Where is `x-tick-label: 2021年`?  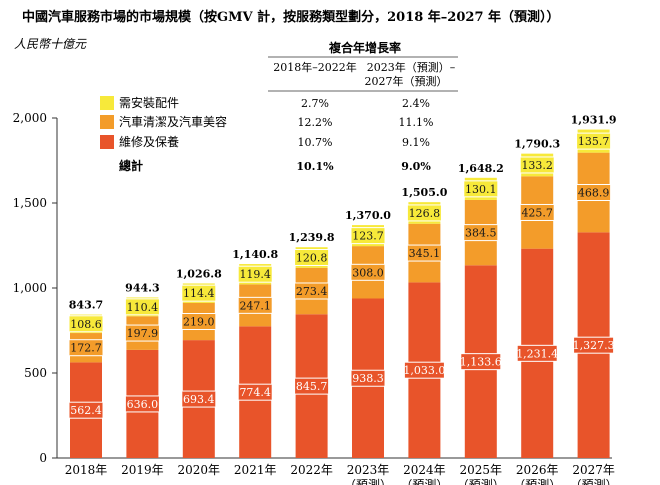 x-tick-label: 2021年 is located at coordinates (255, 470).